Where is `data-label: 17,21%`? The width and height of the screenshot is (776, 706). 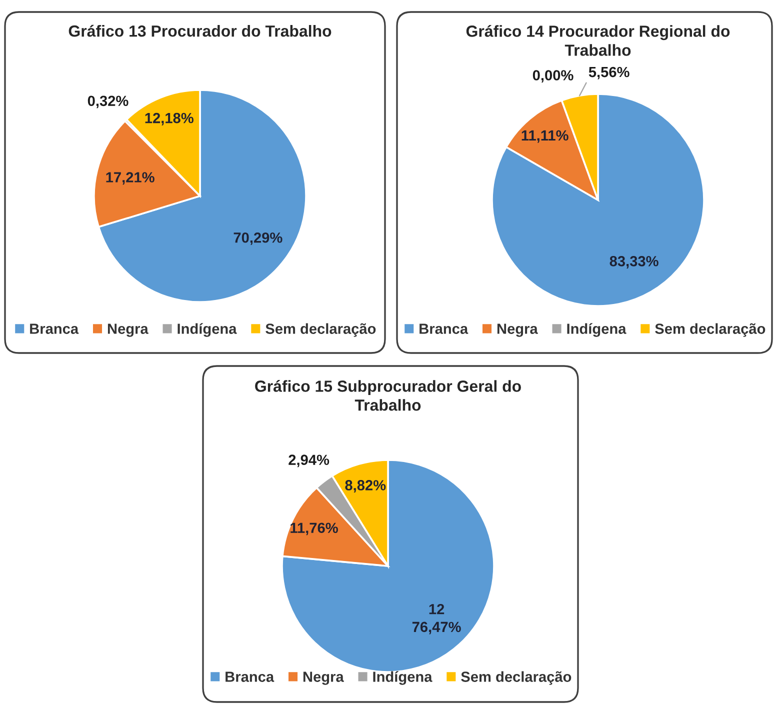 data-label: 17,21% is located at coordinates (130, 178).